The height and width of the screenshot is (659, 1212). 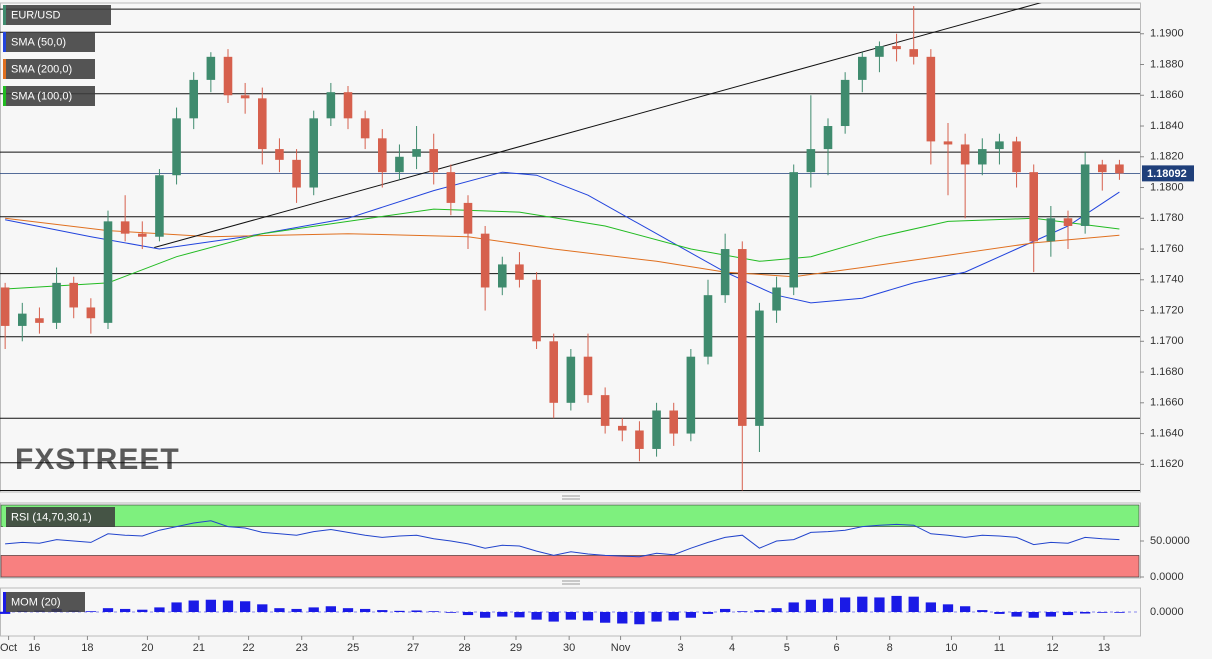 I want to click on x-tick-label: 5, so click(x=787, y=648).